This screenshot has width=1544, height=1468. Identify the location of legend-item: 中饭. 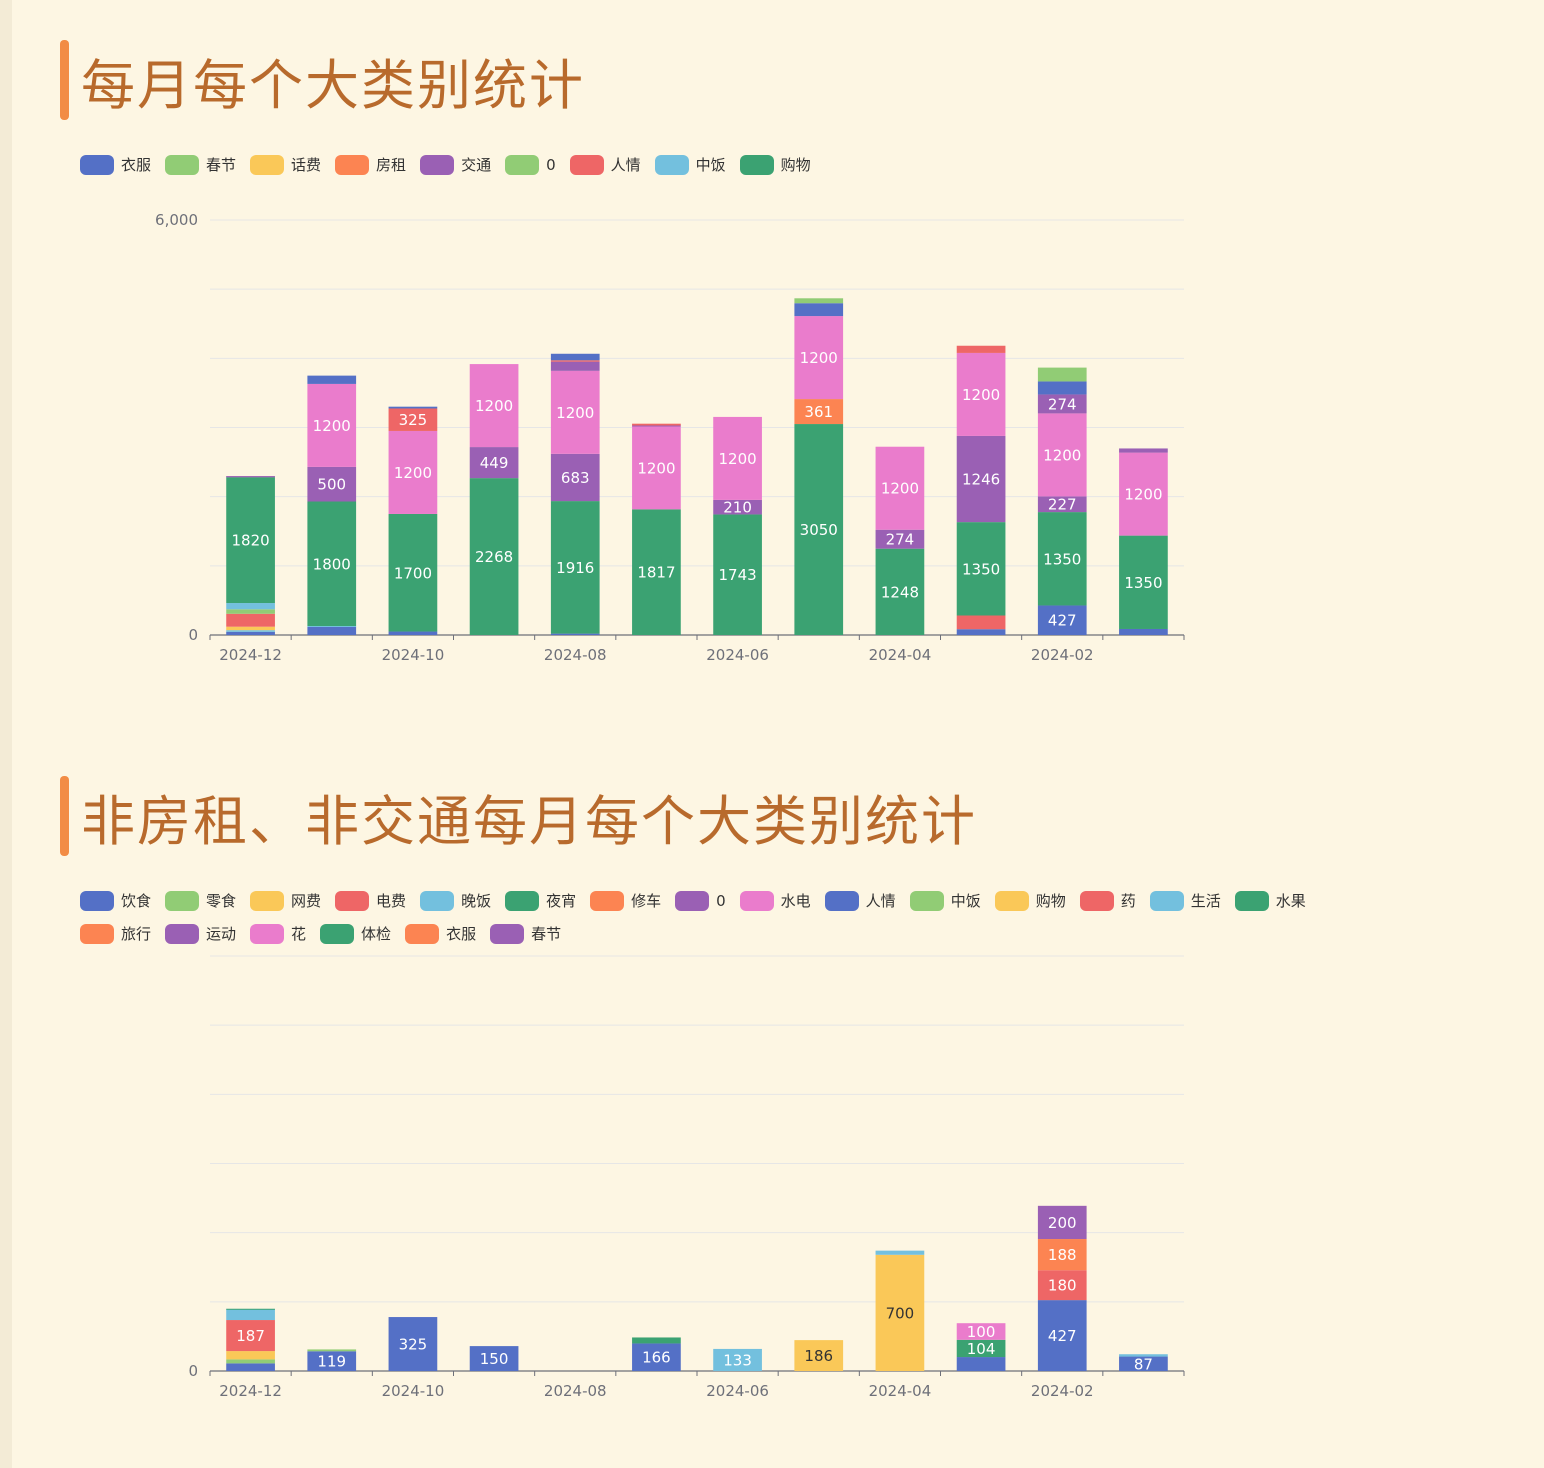
(690, 164).